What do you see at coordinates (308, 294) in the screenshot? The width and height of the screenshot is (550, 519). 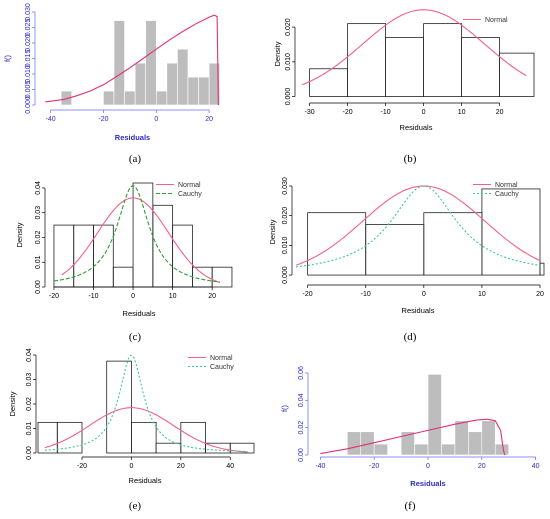 I see `panel-d-x-tick-label: -20` at bounding box center [308, 294].